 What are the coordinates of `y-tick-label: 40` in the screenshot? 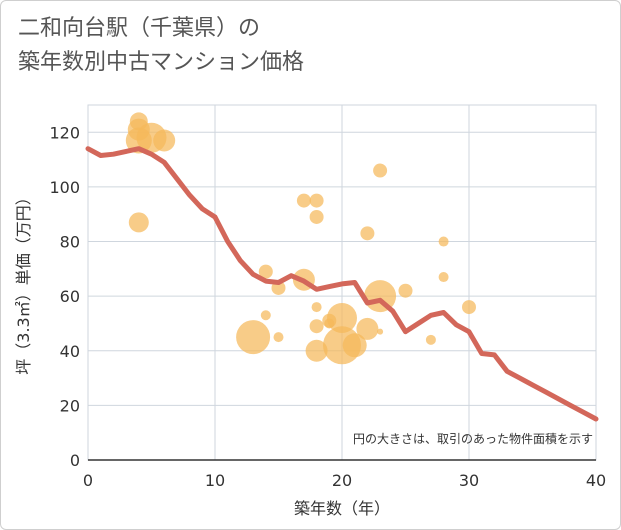 It's located at (70, 351).